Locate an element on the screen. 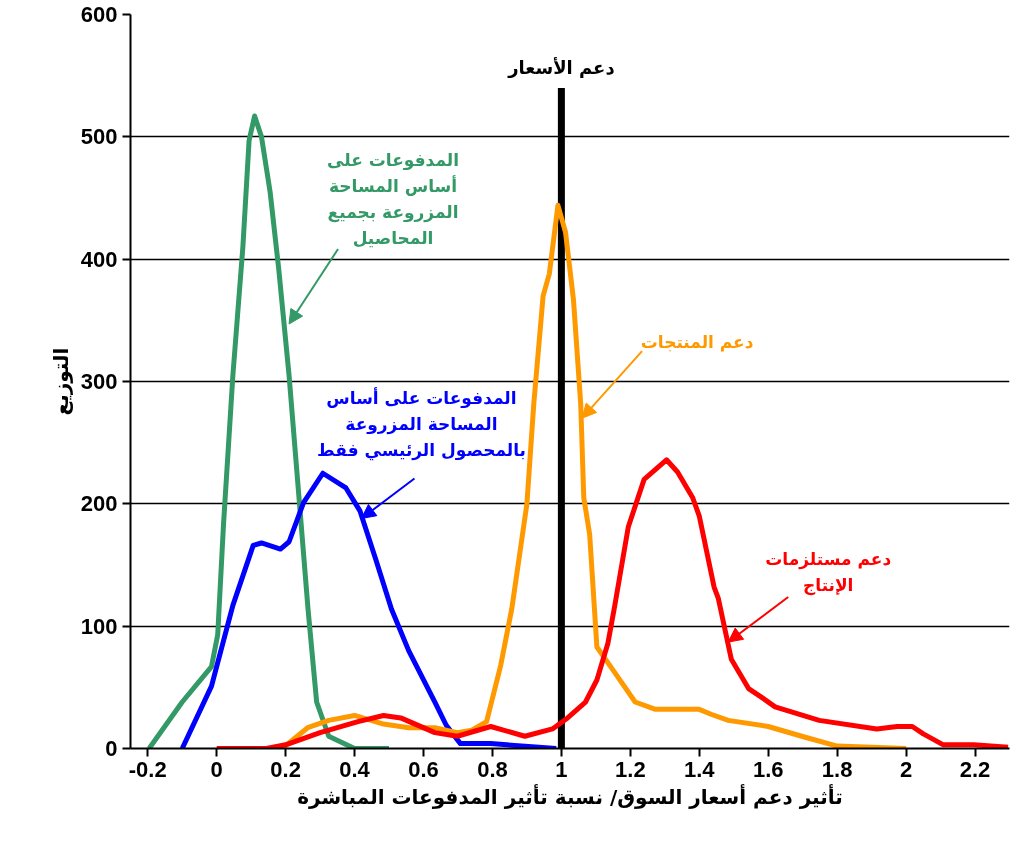 Image resolution: width=1017 pixels, height=848 pixels. x-tick-label: 0.2 is located at coordinates (285, 769).